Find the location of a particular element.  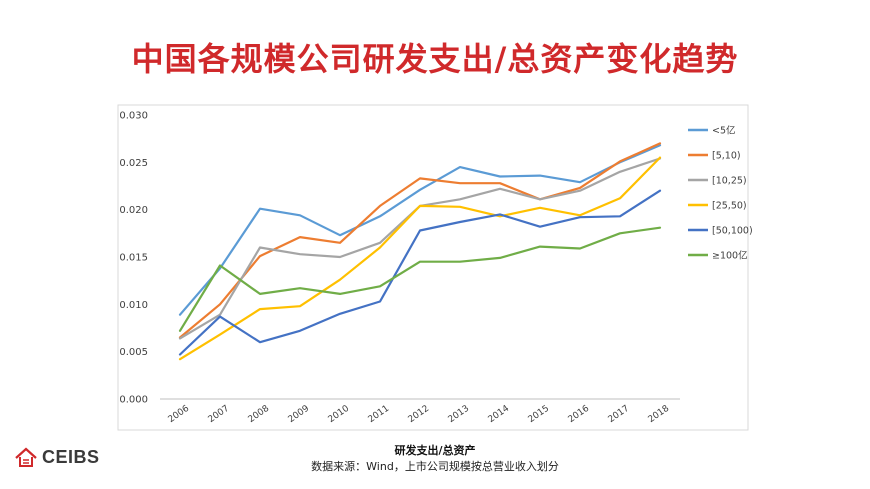

page-title: 中国各规模公司研发支出/总资产变化趋势 is located at coordinates (435, 59).